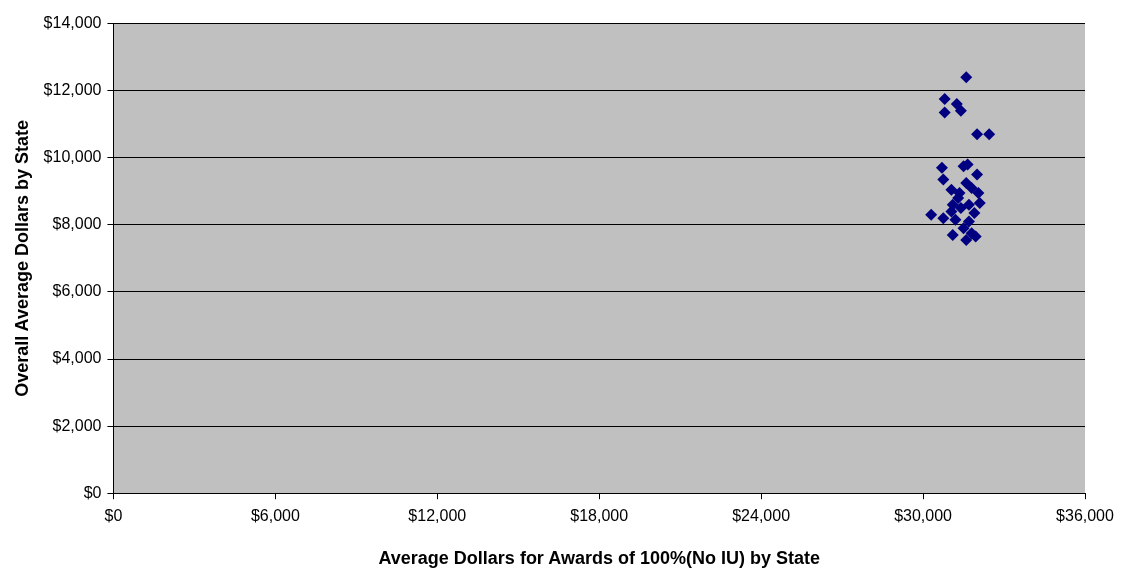  What do you see at coordinates (77, 425) in the screenshot?
I see `y-tick-label: $2,000` at bounding box center [77, 425].